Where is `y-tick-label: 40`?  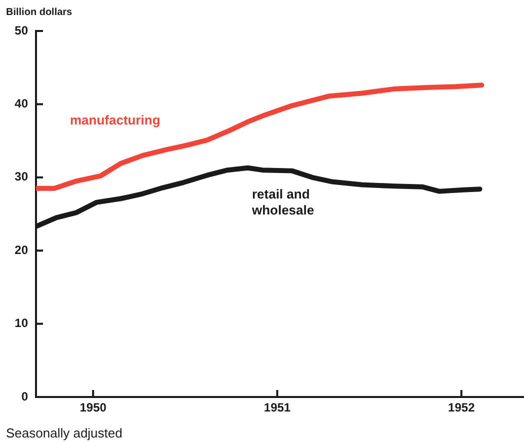
y-tick-label: 40 is located at coordinates (21, 103).